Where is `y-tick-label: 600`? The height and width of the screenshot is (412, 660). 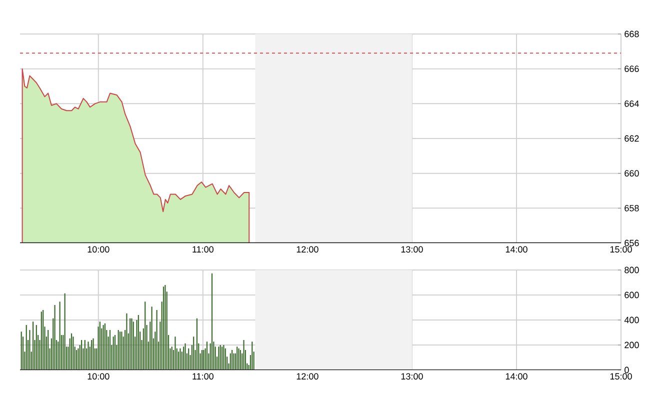 y-tick-label: 600 is located at coordinates (631, 295).